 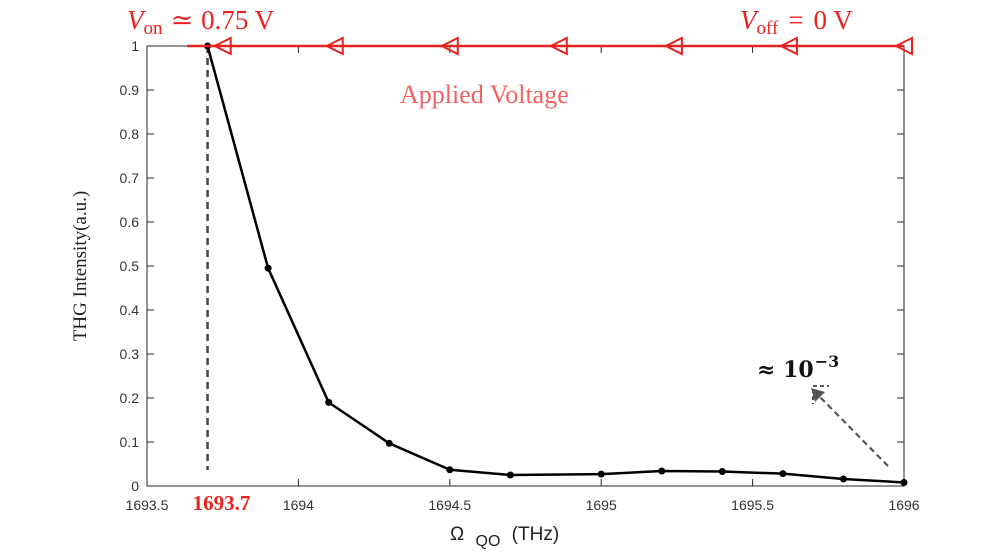 What do you see at coordinates (130, 266) in the screenshot?
I see `y-tick-label: 0.5` at bounding box center [130, 266].